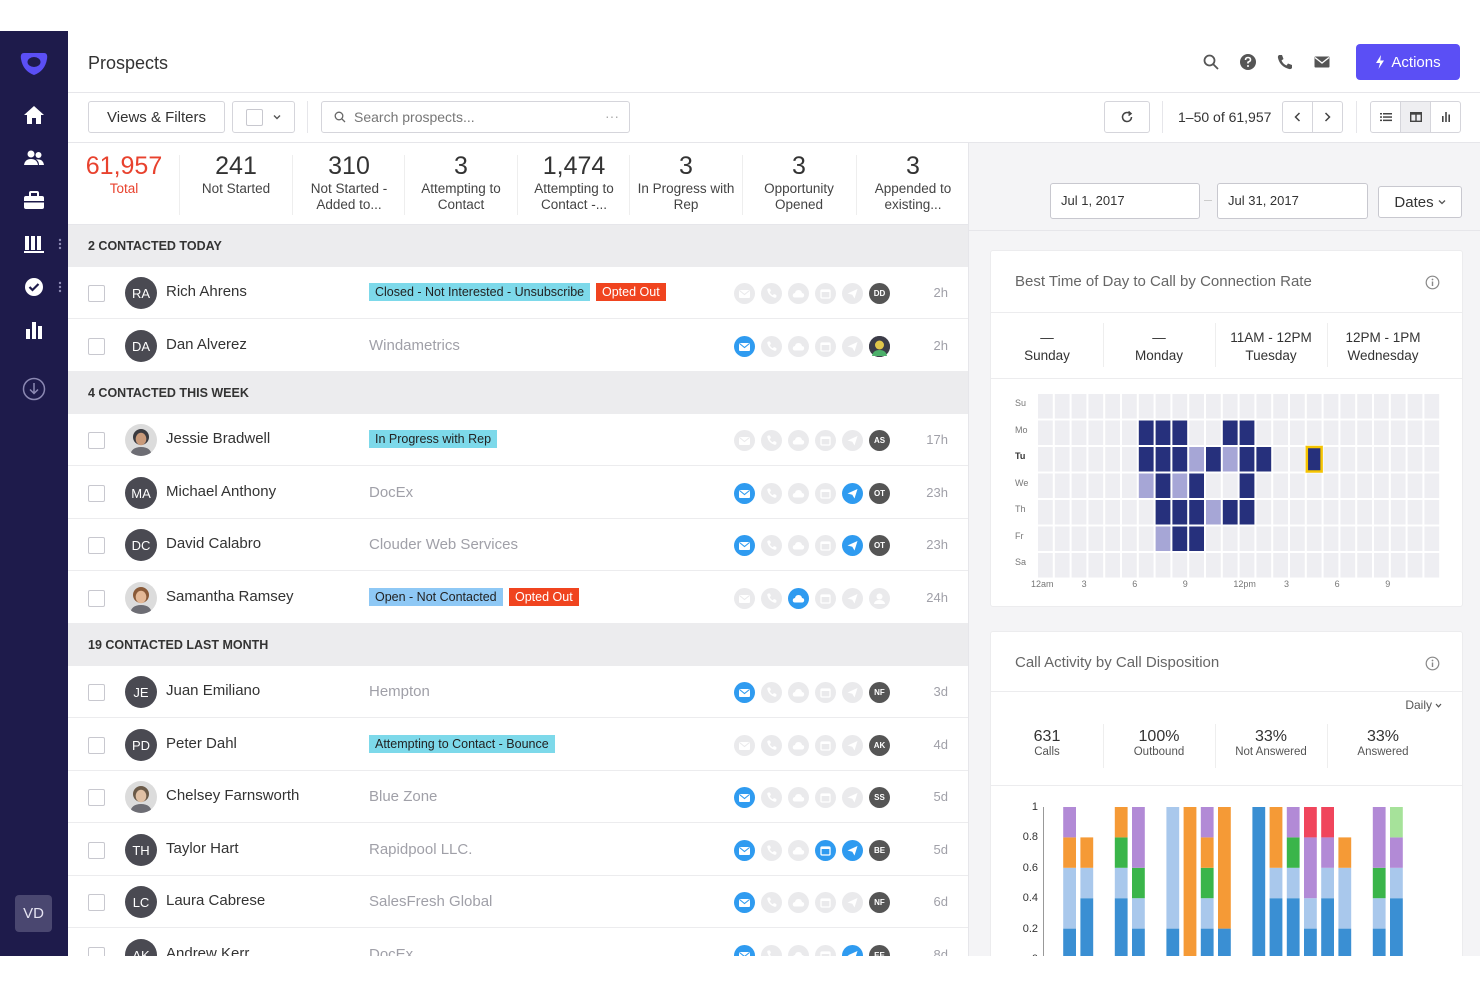  What do you see at coordinates (475, 117) in the screenshot?
I see `search-input: Search prospects... ···` at bounding box center [475, 117].